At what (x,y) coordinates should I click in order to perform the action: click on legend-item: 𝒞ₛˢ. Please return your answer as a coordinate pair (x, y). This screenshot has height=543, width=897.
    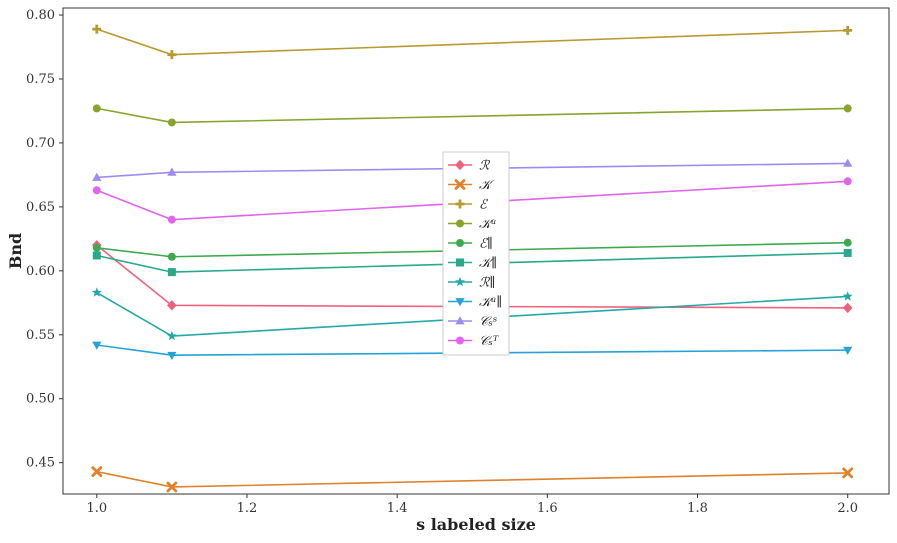
    Looking at the image, I should click on (472, 322).